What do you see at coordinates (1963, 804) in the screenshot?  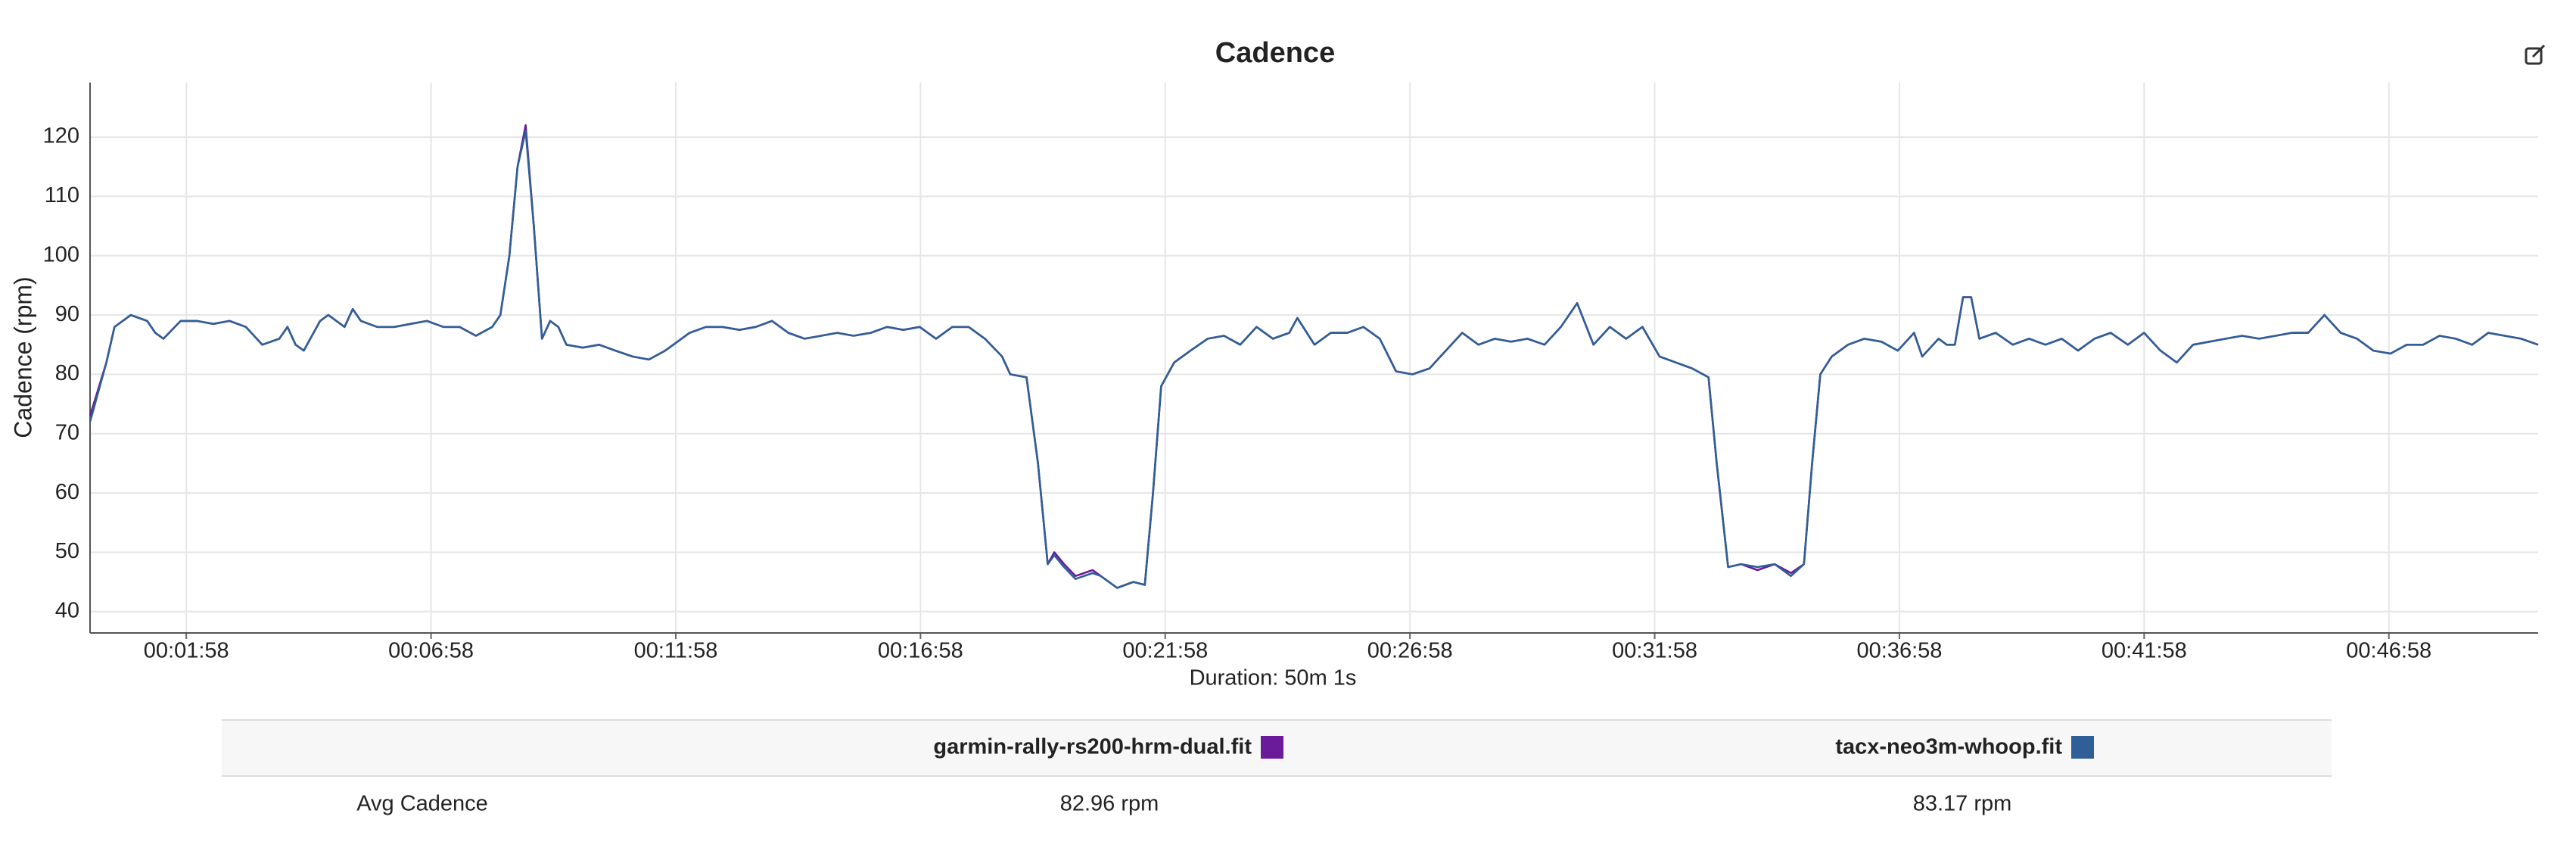 I see `table-cell: 83.17 rpm` at bounding box center [1963, 804].